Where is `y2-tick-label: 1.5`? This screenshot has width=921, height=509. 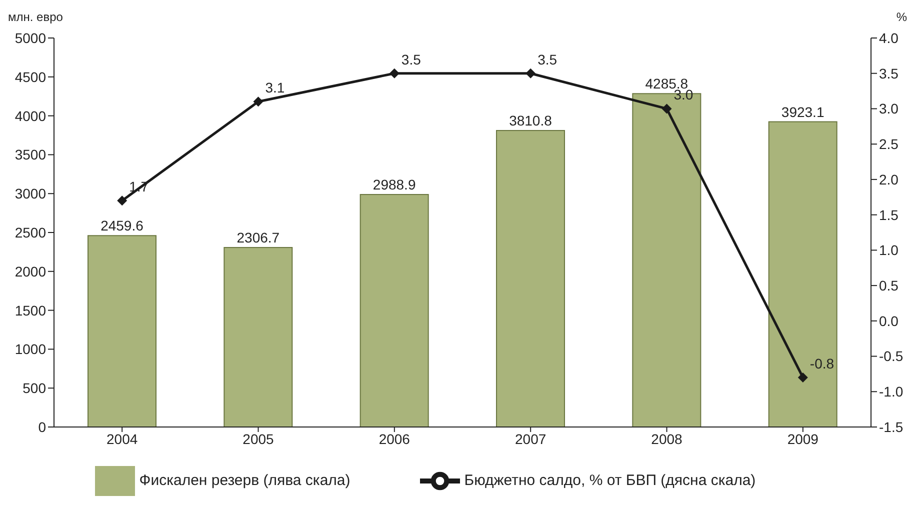 y2-tick-label: 1.5 is located at coordinates (889, 214).